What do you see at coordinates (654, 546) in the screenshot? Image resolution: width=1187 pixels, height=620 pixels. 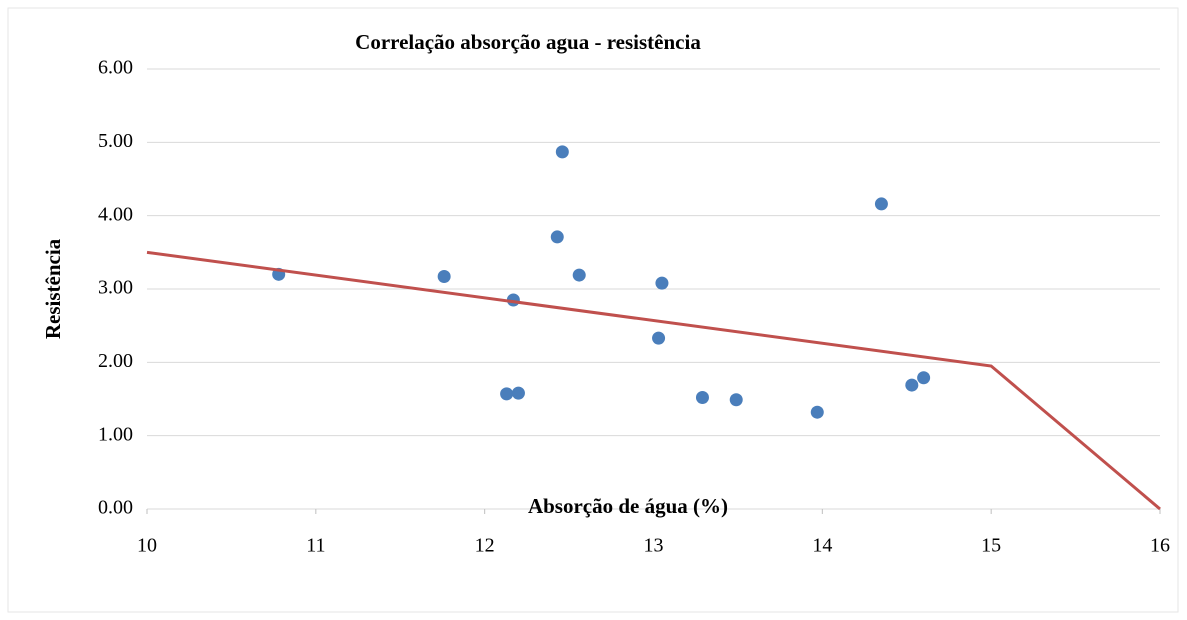 I see `x-tick-label: 13` at bounding box center [654, 546].